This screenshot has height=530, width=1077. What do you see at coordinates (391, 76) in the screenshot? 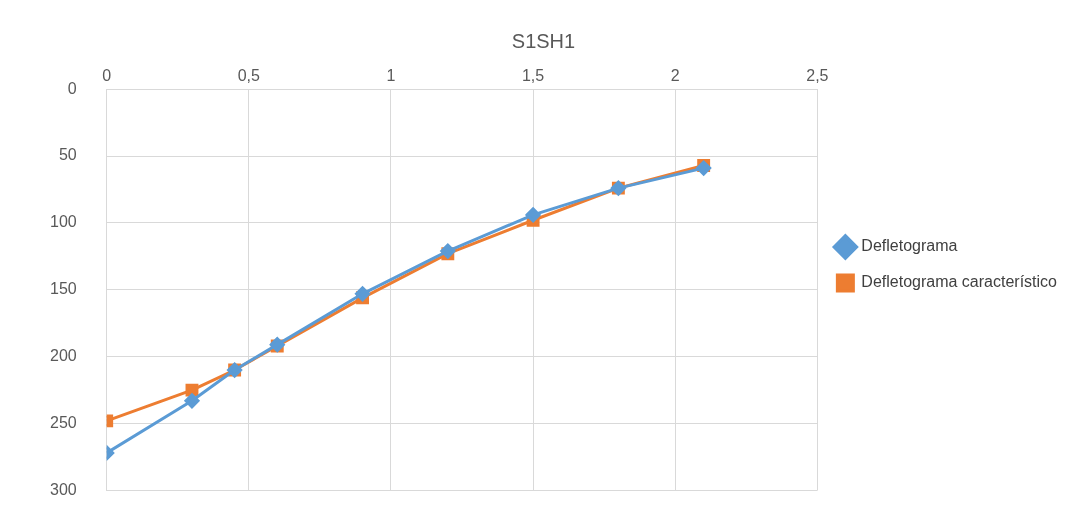
I see `x-tick-label: 1` at bounding box center [391, 76].